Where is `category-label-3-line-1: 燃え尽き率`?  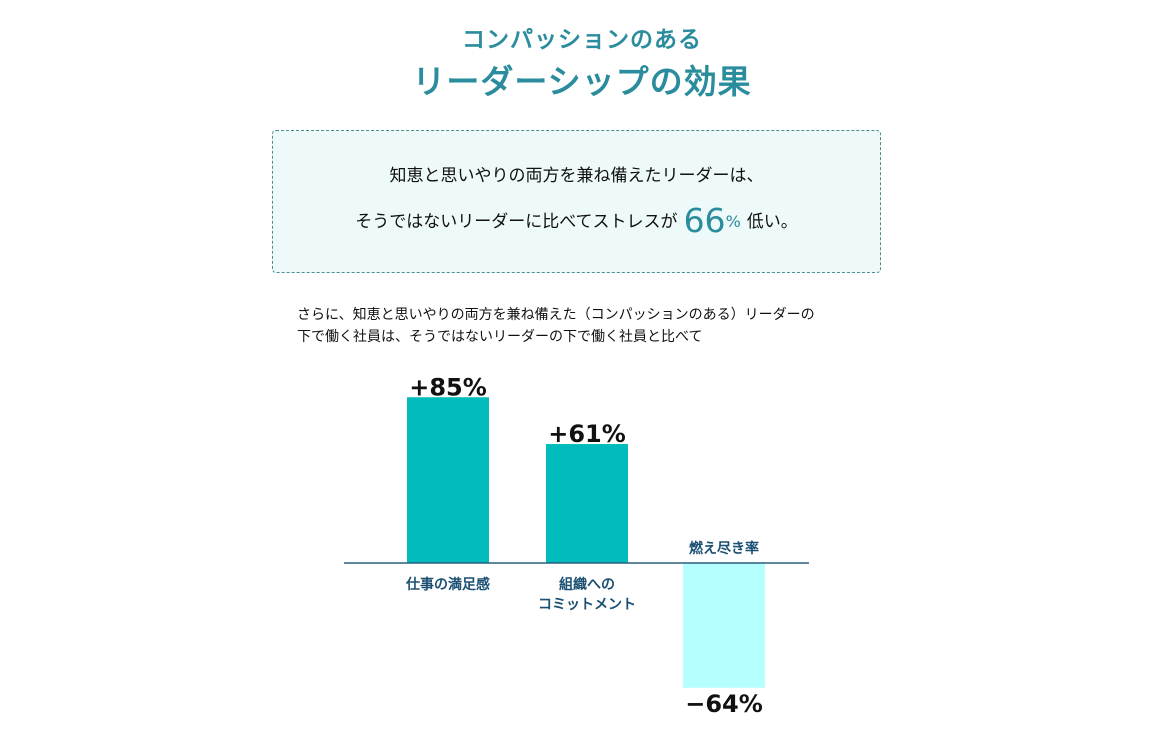 category-label-3-line-1: 燃え尽き率 is located at coordinates (724, 548).